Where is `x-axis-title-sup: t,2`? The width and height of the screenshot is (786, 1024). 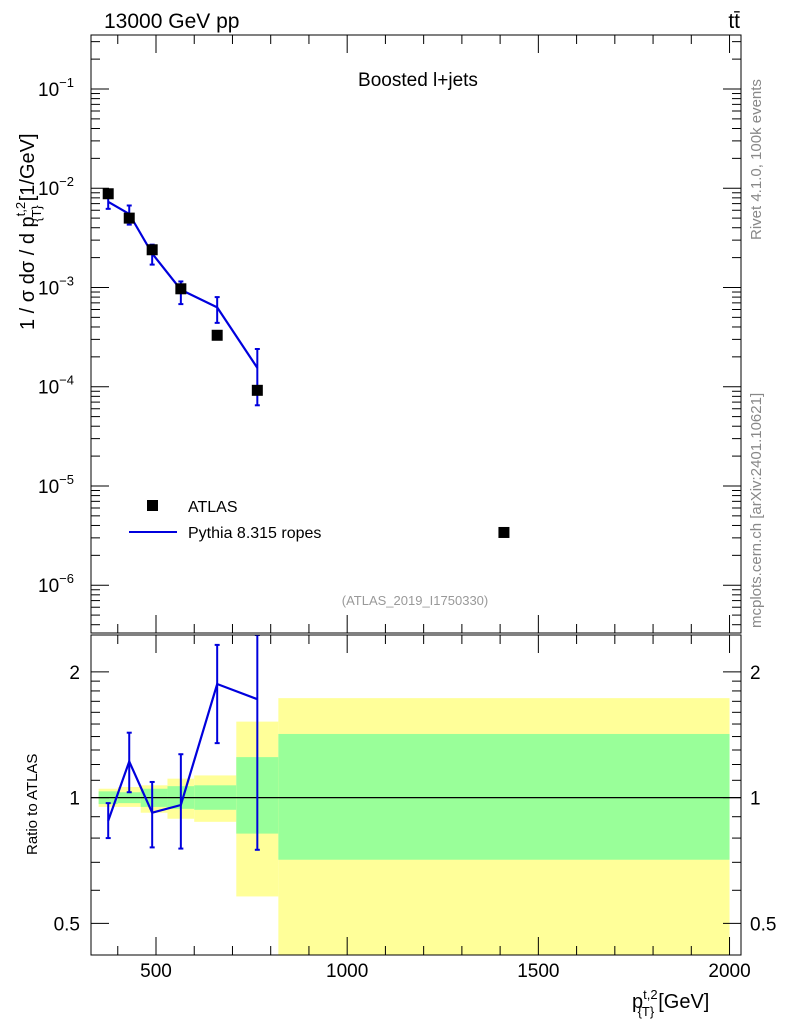
x-axis-title-sup: t,2 is located at coordinates (650, 994).